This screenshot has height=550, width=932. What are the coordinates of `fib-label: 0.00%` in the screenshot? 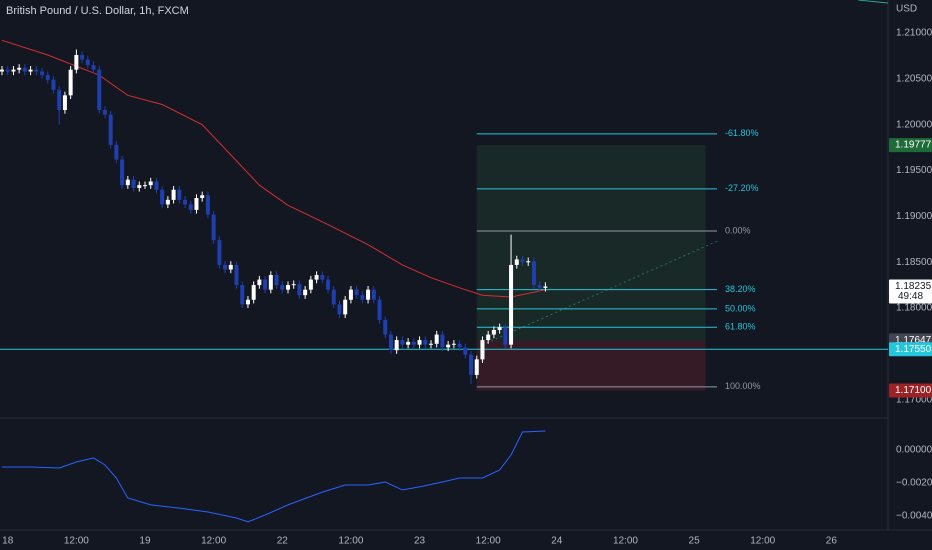 It's located at (738, 230).